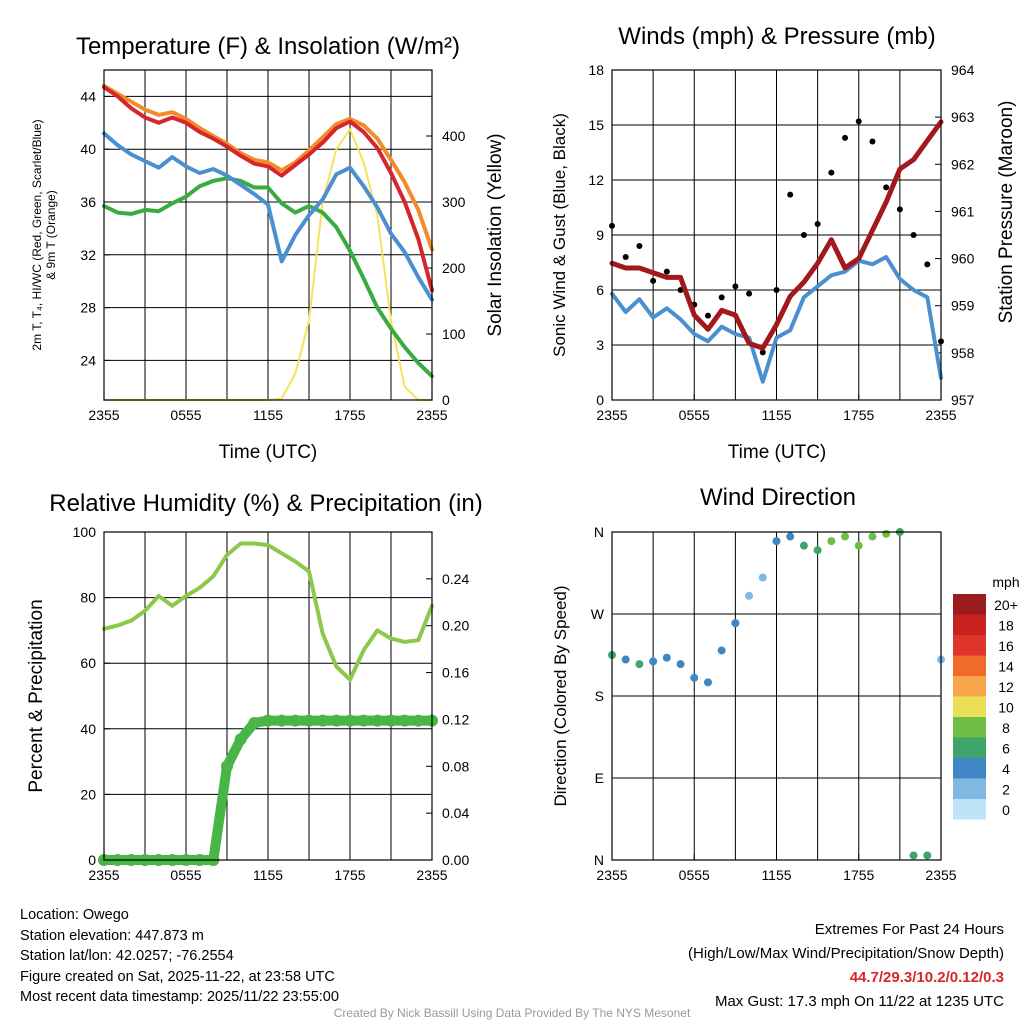 Image resolution: width=1024 pixels, height=1024 pixels. I want to click on rh-x-tick-label: 0555, so click(185, 875).